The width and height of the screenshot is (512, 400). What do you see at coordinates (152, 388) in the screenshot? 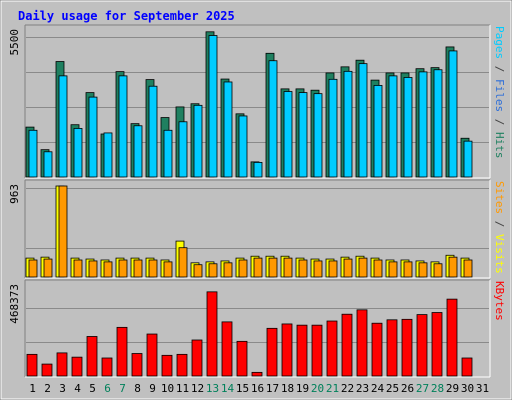
I see `x-tick-label-9: 9` at bounding box center [152, 388].